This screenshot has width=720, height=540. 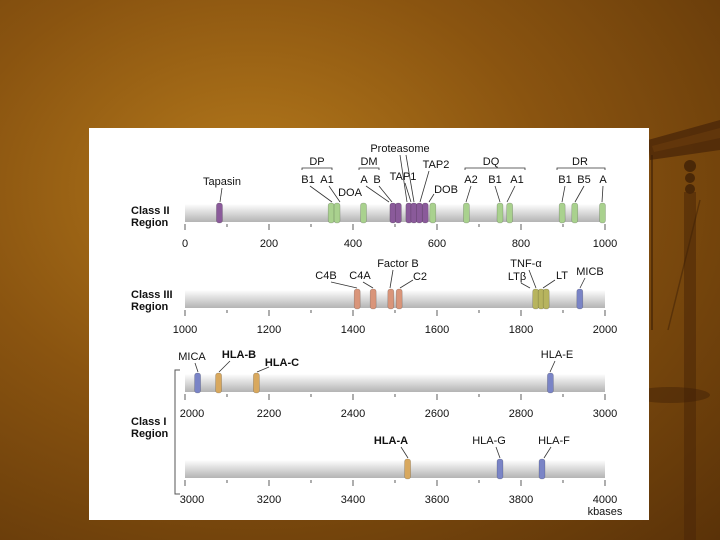 What do you see at coordinates (398, 264) in the screenshot?
I see `factor-b-label: Factor B` at bounding box center [398, 264].